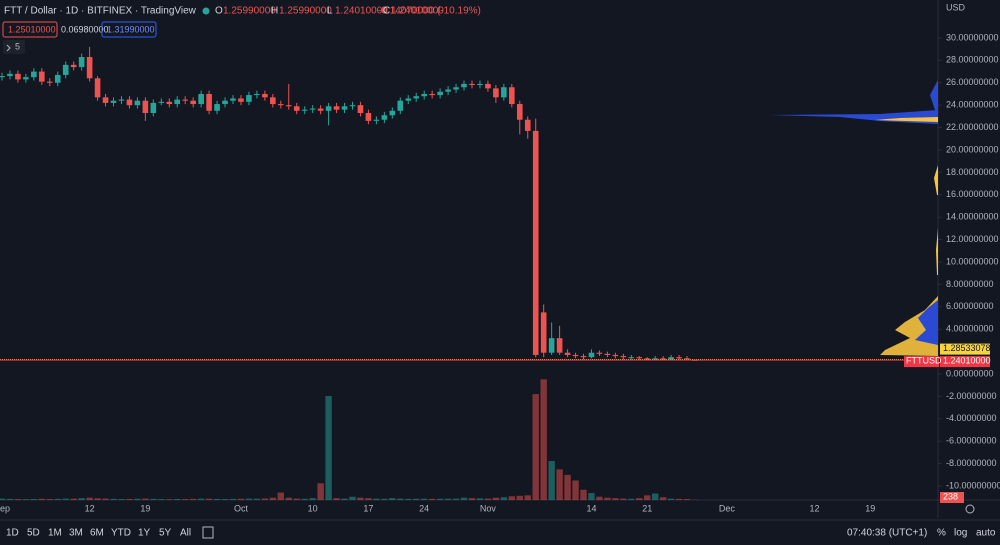 The image size is (1000, 545). What do you see at coordinates (121, 533) in the screenshot?
I see `range-button: YTD` at bounding box center [121, 533].